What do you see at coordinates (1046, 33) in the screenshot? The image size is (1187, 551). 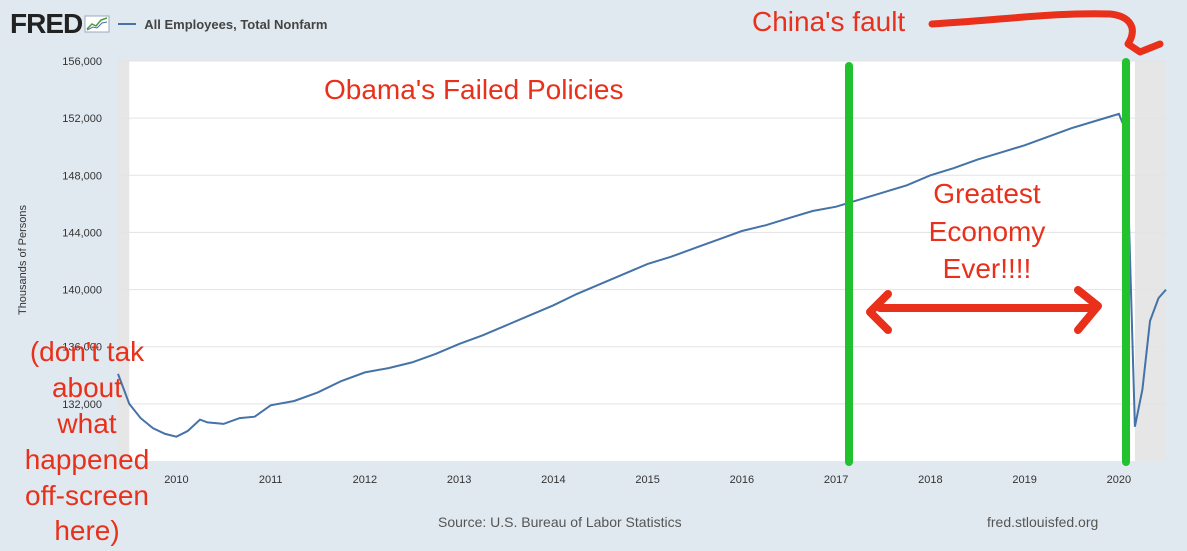 I see `china-arrow-icon` at bounding box center [1046, 33].